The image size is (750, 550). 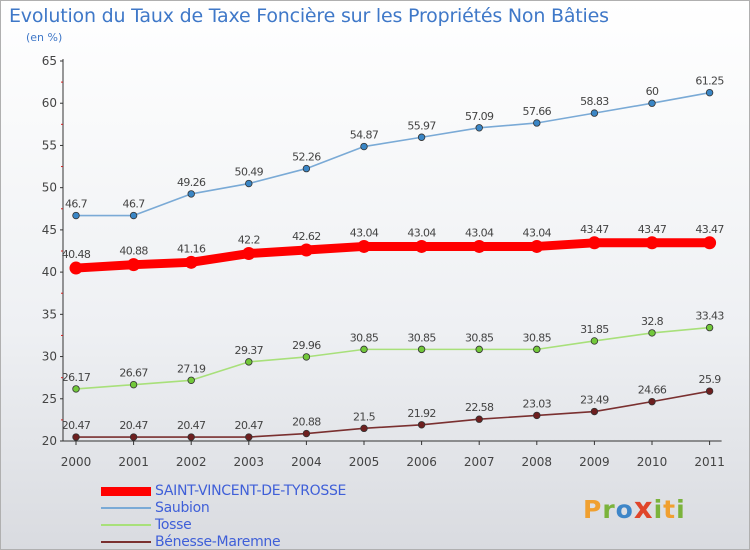 I want to click on data-label-saint-vincent-de-tyrosse: 40.88, so click(x=133, y=251).